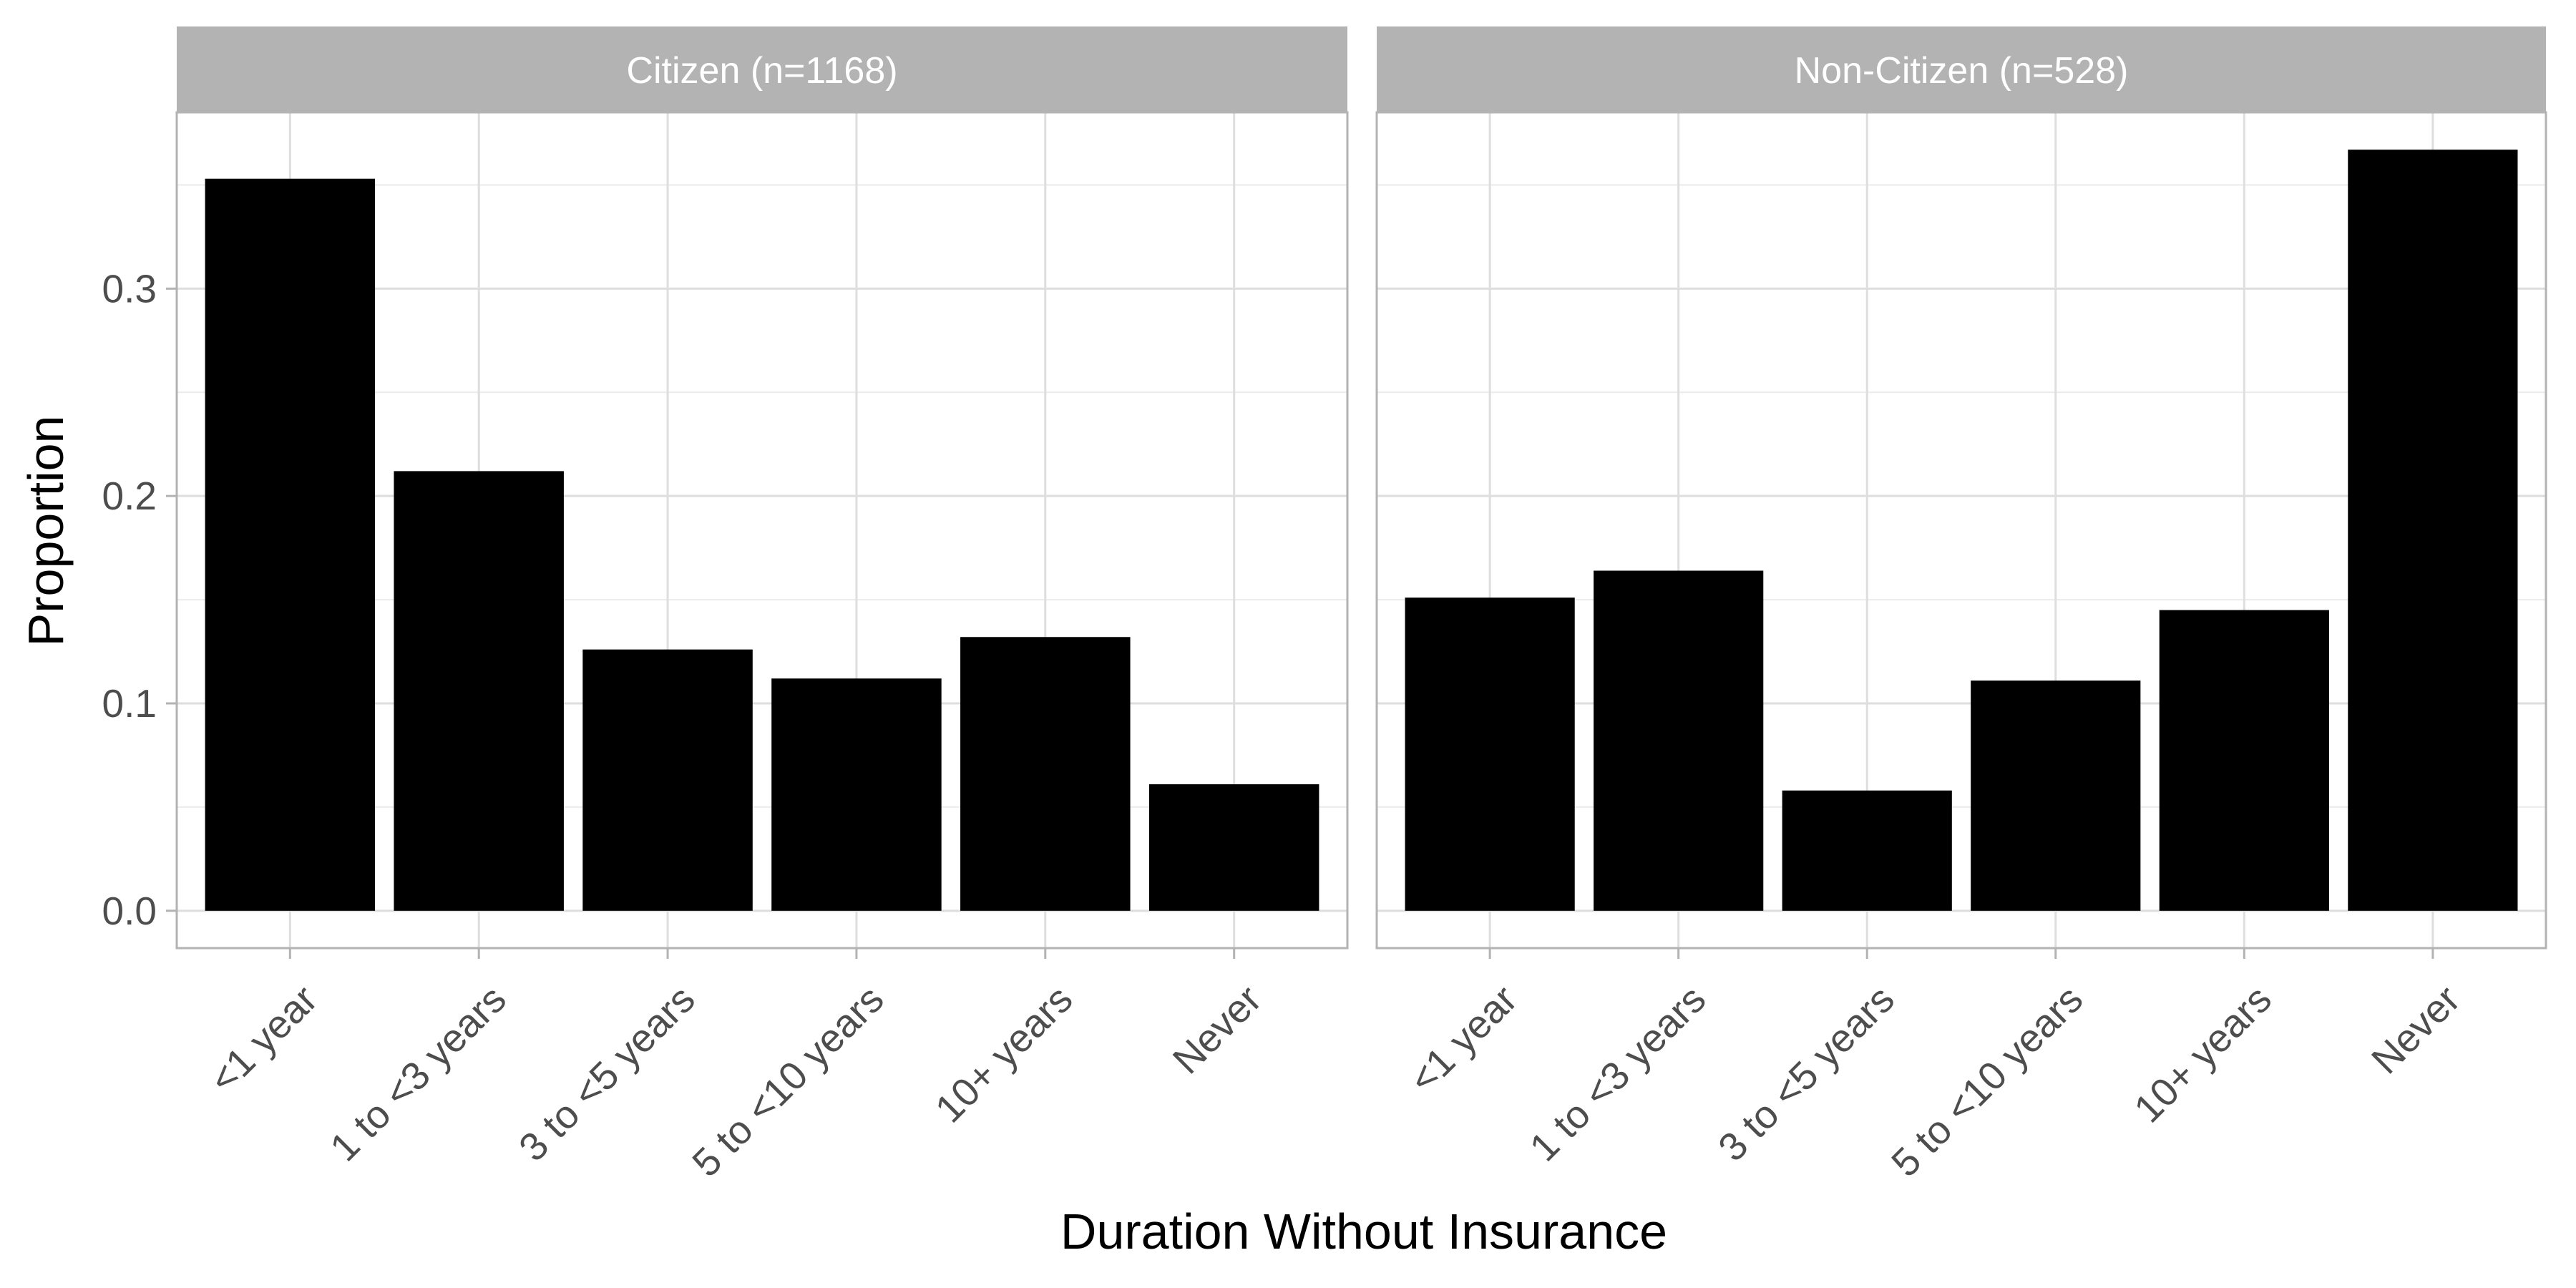 Image resolution: width=2576 pixels, height=1288 pixels. What do you see at coordinates (129, 496) in the screenshot?
I see `y-tick-label: 0.2` at bounding box center [129, 496].